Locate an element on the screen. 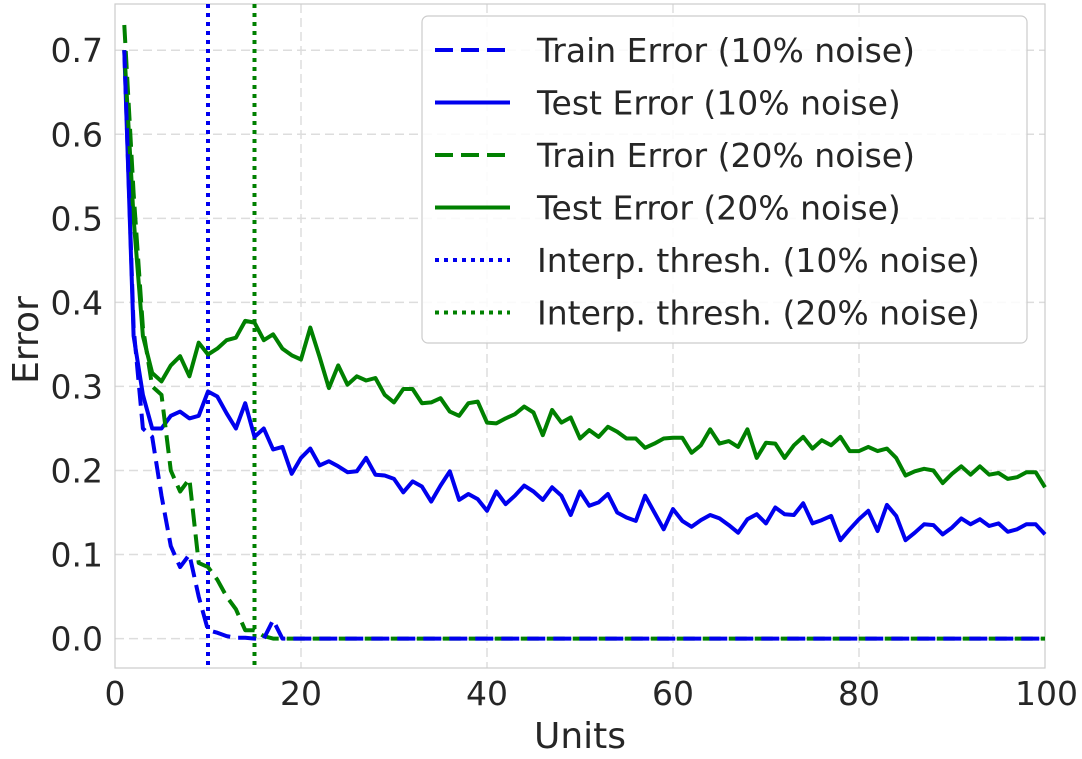 Image resolution: width=1082 pixels, height=759 pixels. y-axis-label: Error is located at coordinates (26, 340).